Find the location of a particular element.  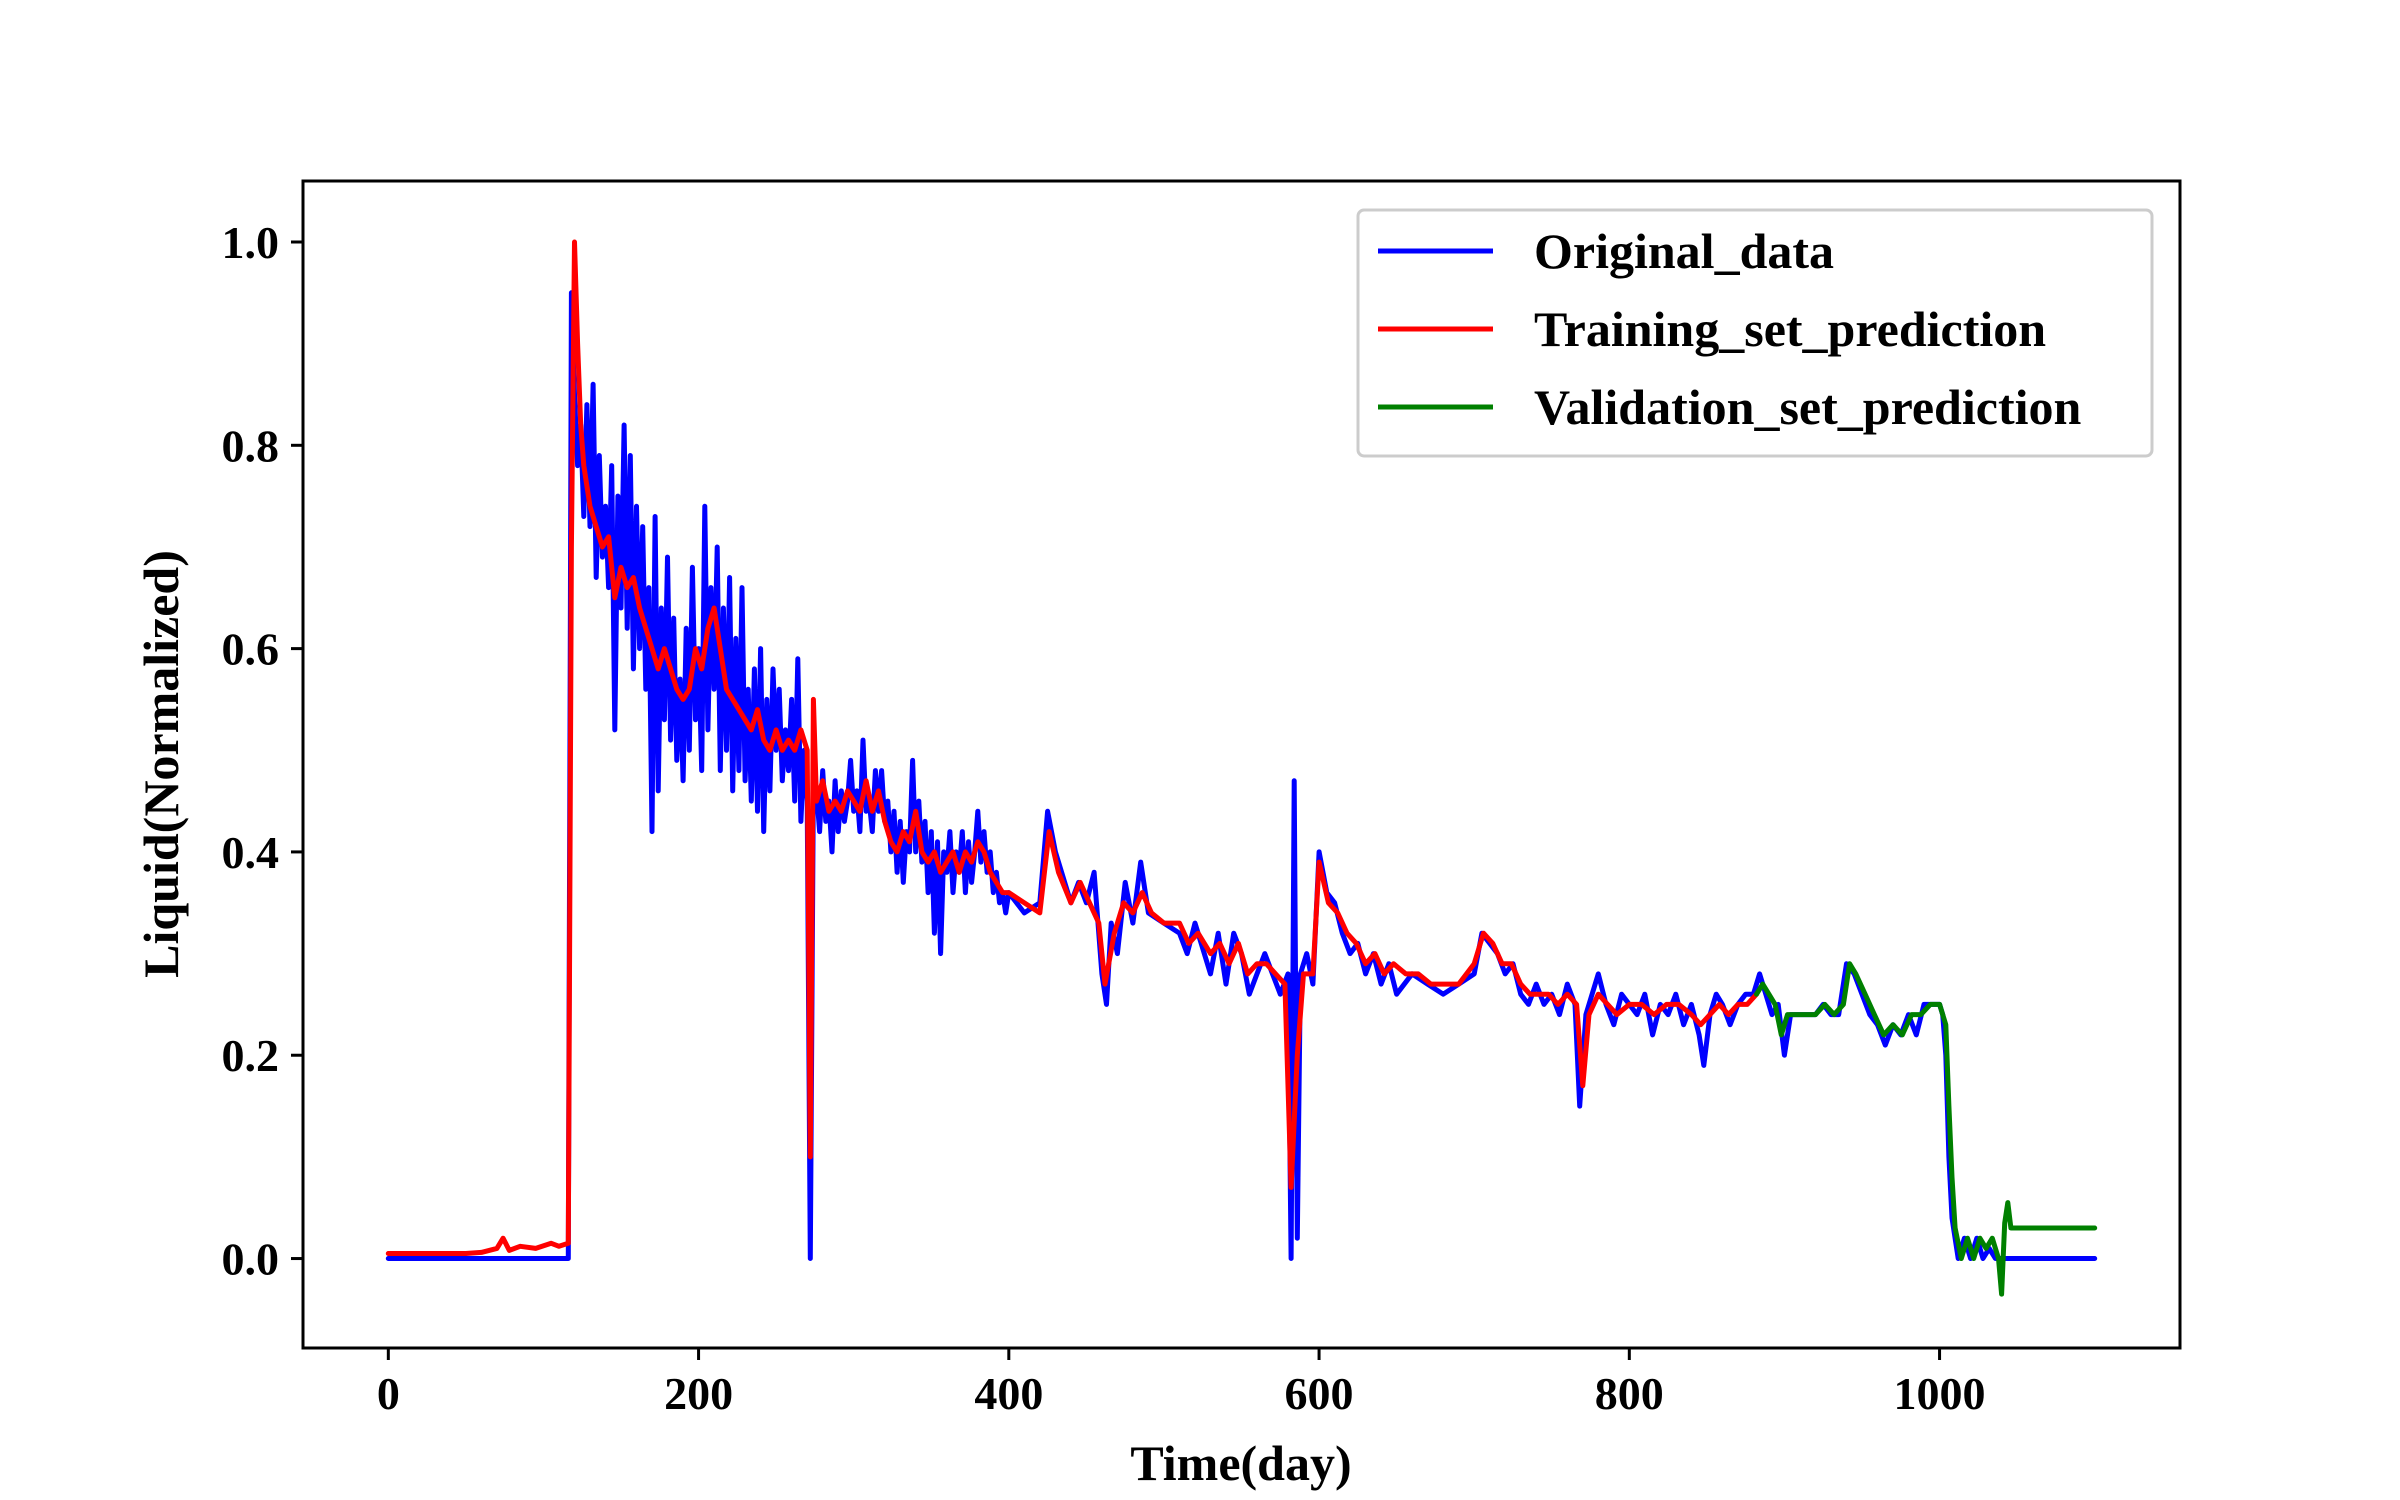

legend-box is located at coordinates (1755, 333).